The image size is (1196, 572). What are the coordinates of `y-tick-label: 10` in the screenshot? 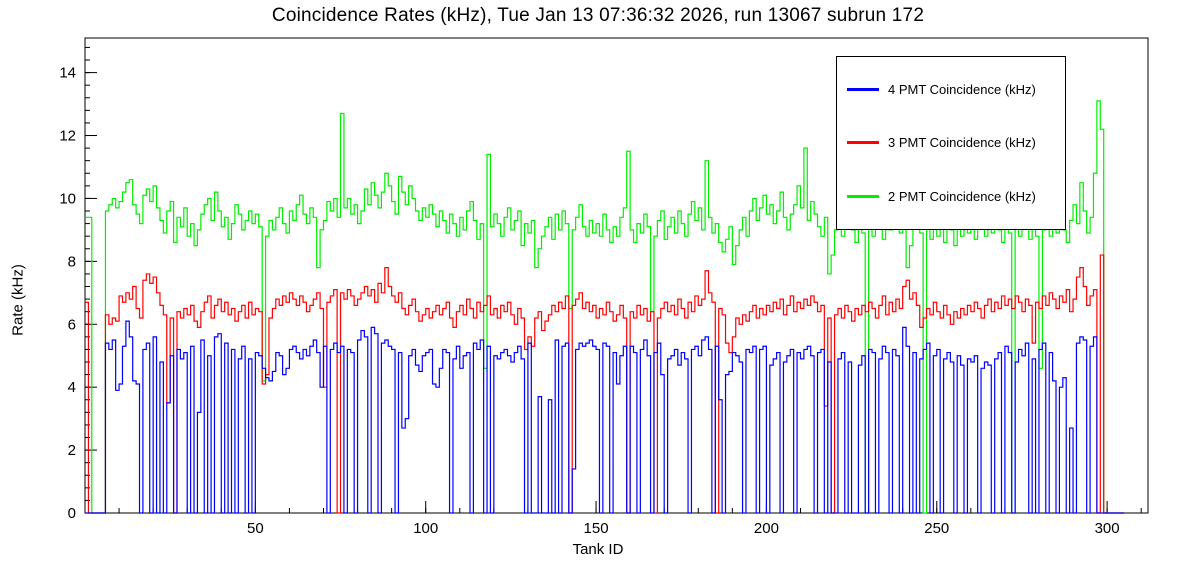 It's located at (67, 198).